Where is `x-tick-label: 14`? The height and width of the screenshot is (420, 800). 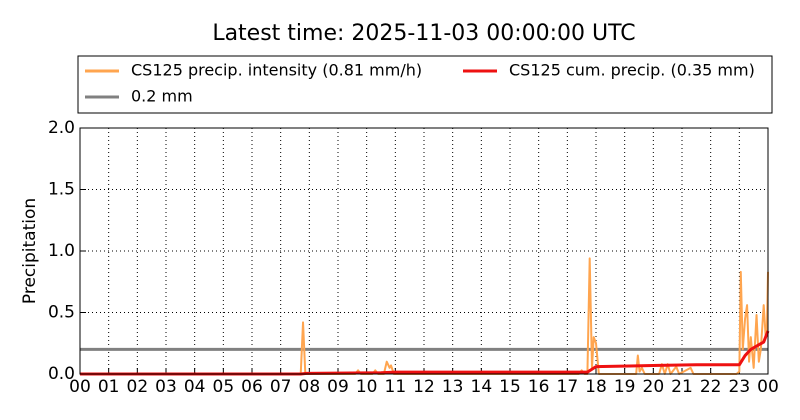
x-tick-label: 14 is located at coordinates (482, 387).